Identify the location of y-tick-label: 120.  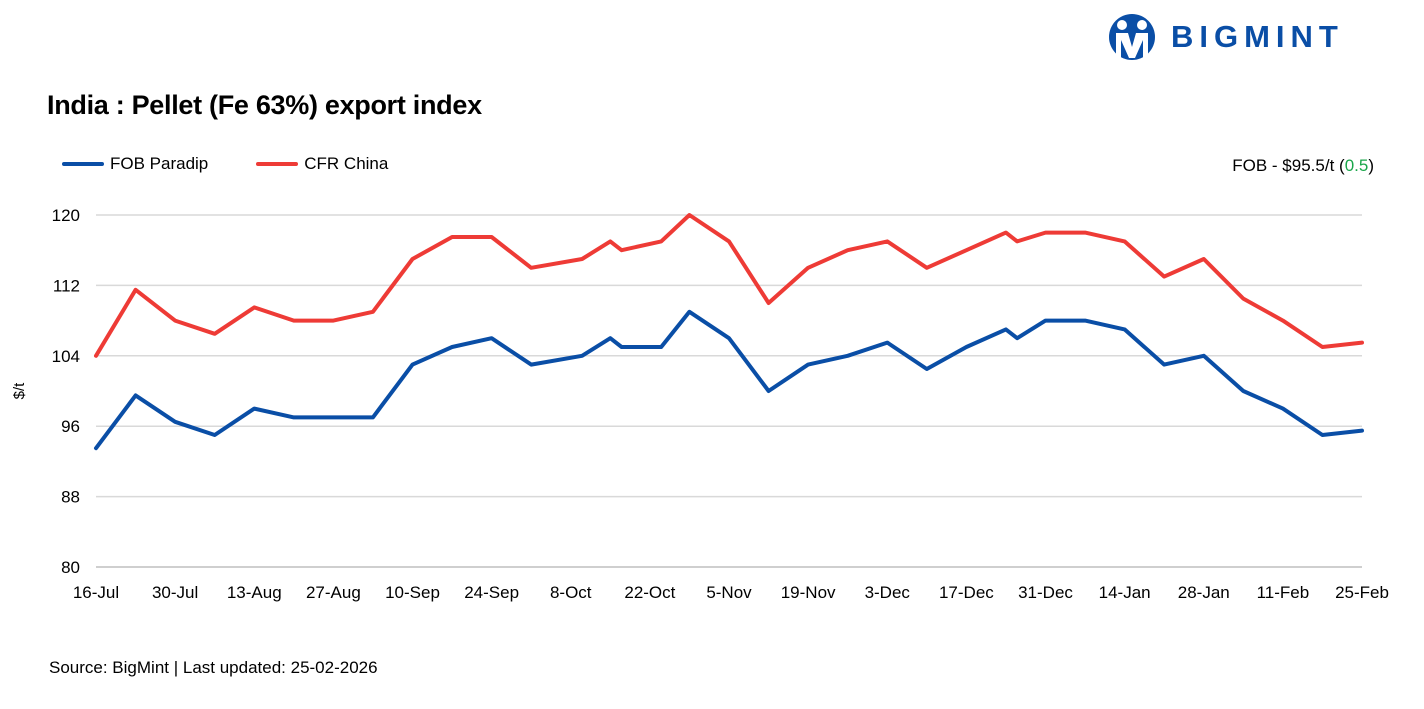
(66, 215).